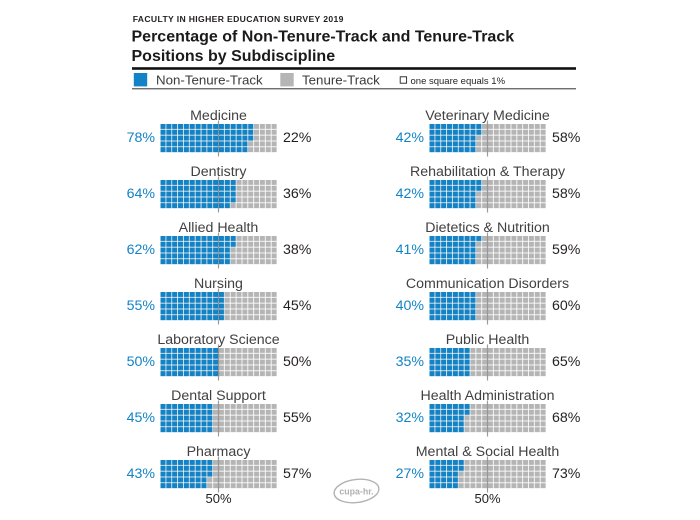  I want to click on svg-text: Dental Support, so click(218, 396).